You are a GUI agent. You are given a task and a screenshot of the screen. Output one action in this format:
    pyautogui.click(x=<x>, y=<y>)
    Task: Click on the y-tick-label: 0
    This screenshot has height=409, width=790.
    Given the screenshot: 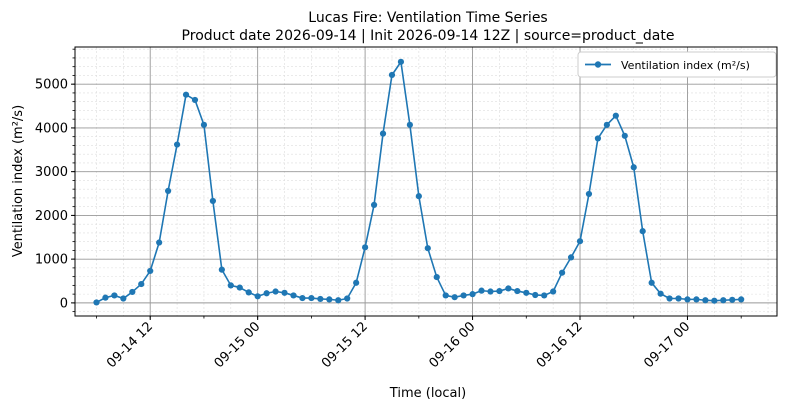 What is the action you would take?
    pyautogui.click(x=64, y=303)
    